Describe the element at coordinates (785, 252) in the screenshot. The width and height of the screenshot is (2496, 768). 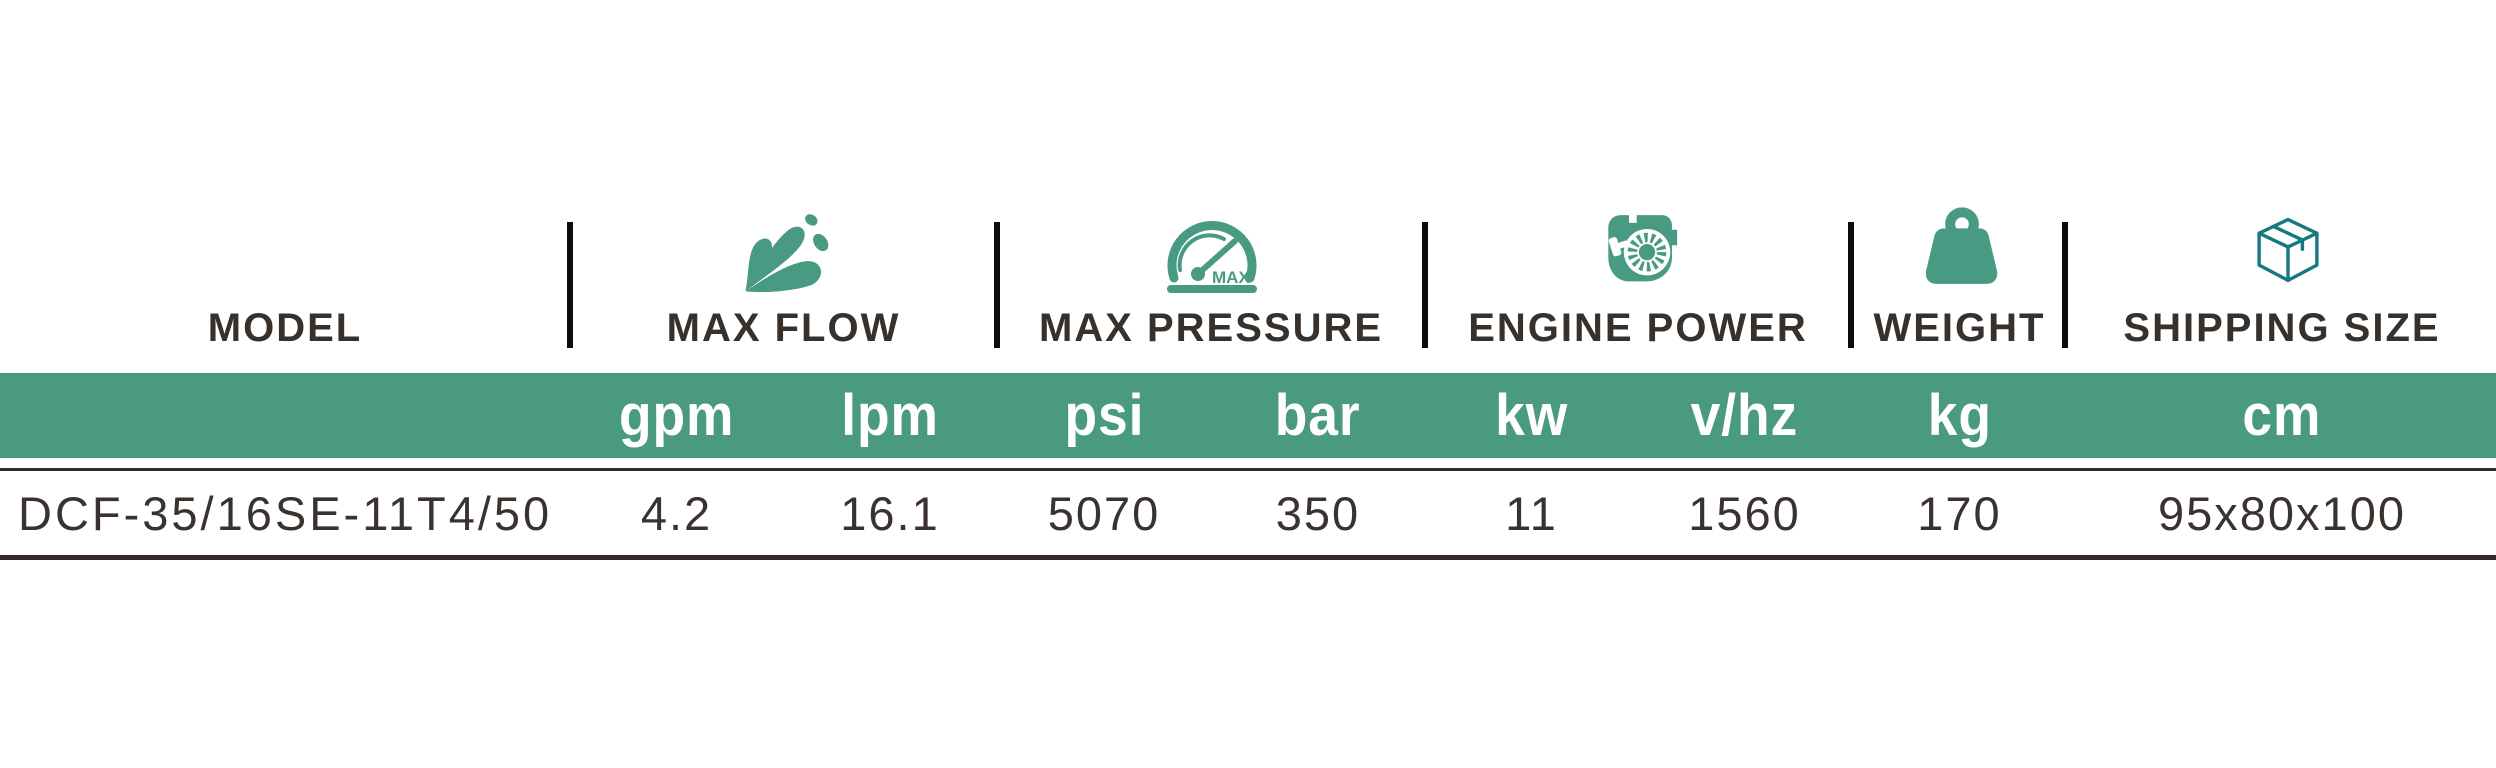
I see `water-splash-icon` at that location.